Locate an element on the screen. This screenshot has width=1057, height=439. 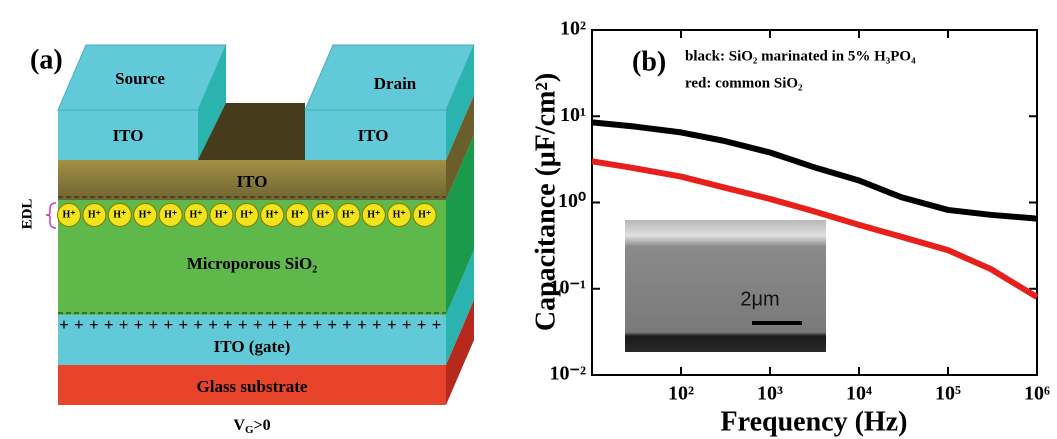
label: EDL is located at coordinates (27, 214).